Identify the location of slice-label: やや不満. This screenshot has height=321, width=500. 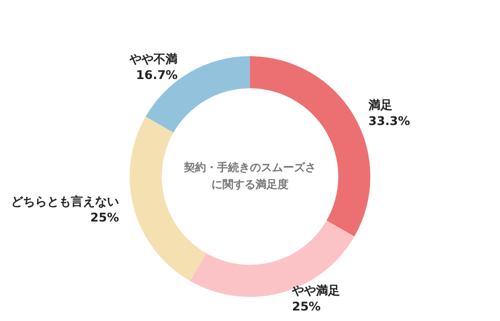
(153, 59).